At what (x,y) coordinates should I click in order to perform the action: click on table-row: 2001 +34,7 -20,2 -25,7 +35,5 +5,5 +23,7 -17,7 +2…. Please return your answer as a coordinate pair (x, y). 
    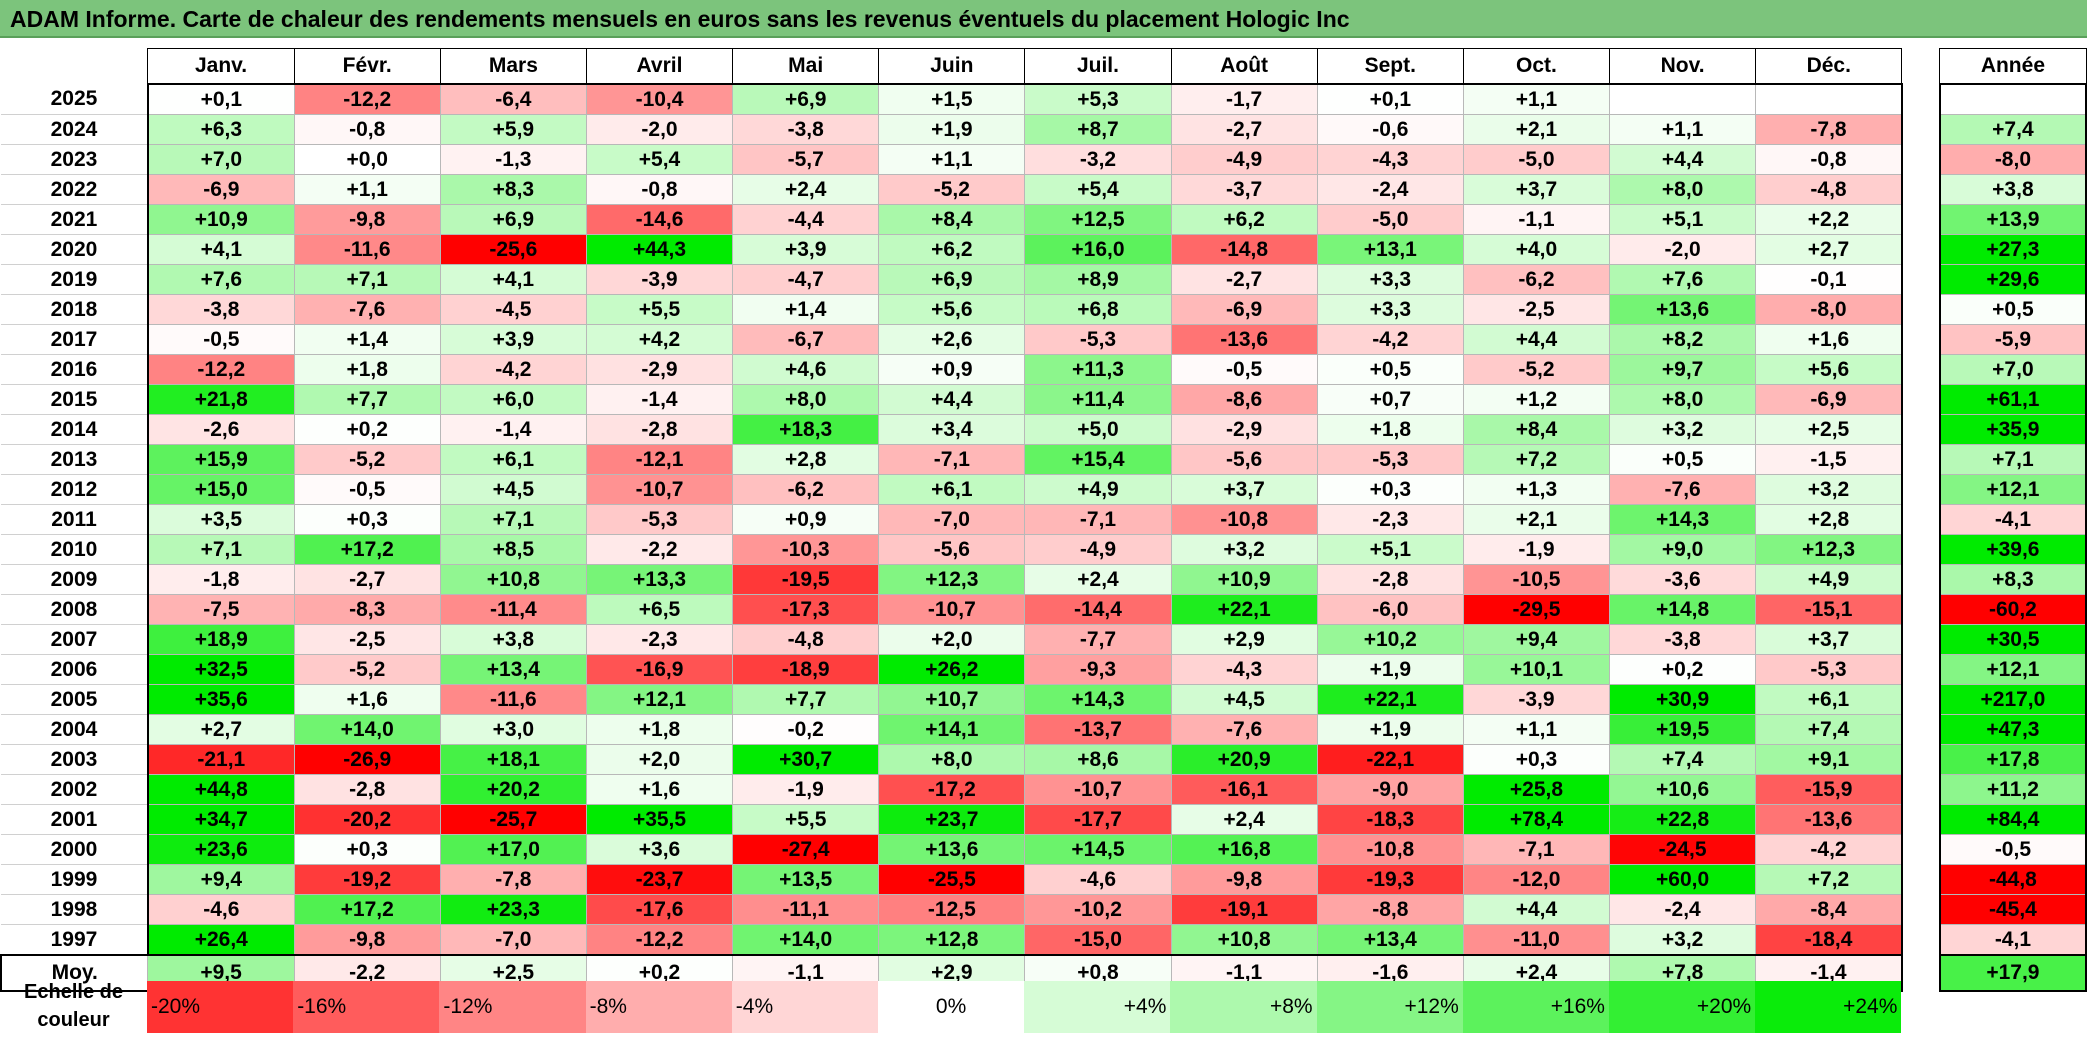
    Looking at the image, I should click on (1044, 819).